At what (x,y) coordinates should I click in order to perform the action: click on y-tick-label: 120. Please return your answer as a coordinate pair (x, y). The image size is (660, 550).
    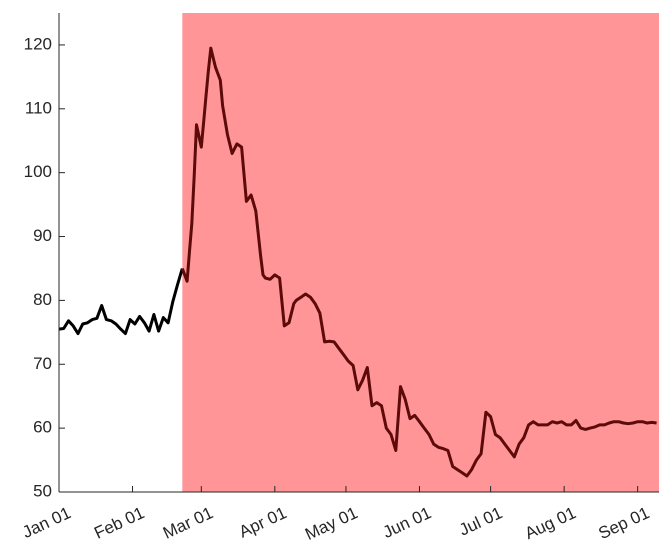
    Looking at the image, I should click on (38, 43).